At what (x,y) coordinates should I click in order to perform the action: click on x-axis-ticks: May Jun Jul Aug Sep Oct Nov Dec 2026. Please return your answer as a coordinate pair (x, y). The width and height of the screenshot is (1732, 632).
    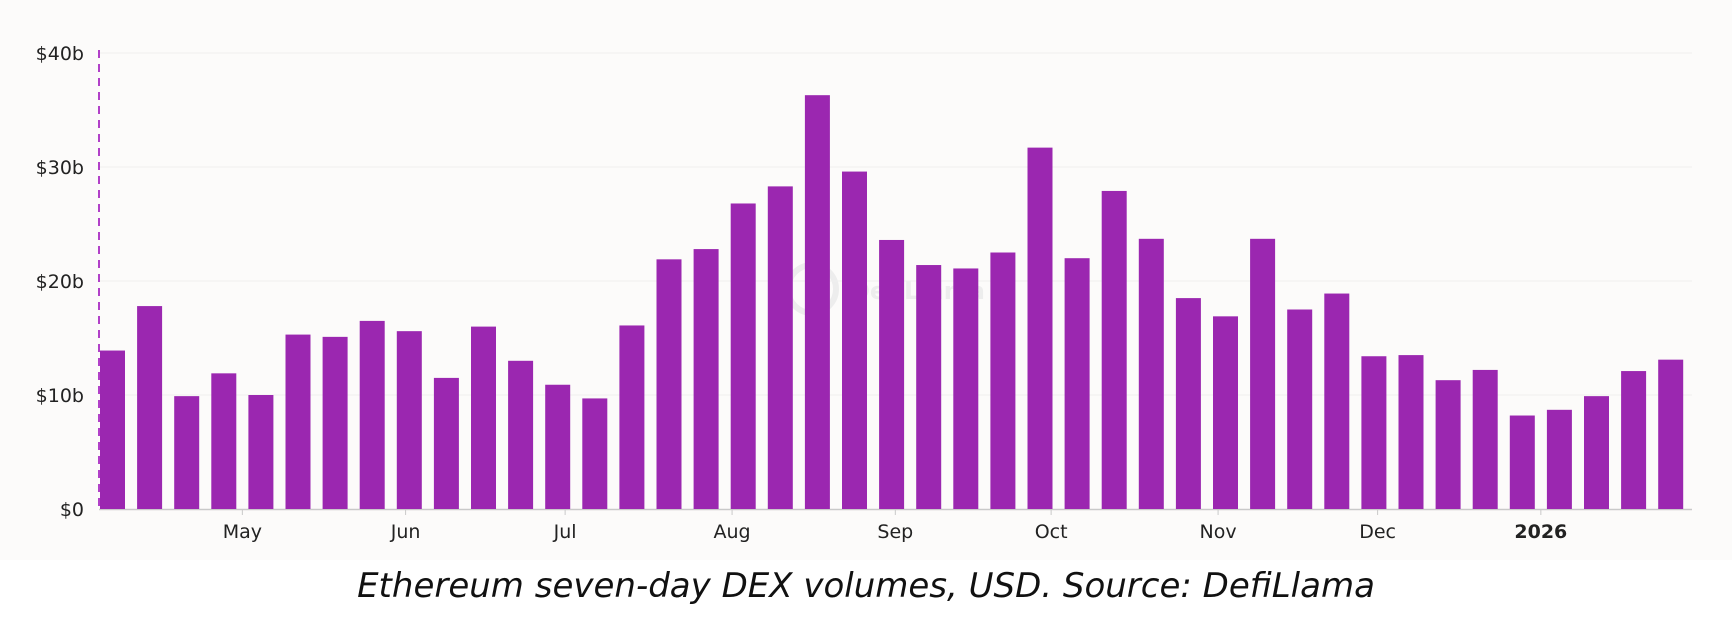
    Looking at the image, I should click on (895, 526).